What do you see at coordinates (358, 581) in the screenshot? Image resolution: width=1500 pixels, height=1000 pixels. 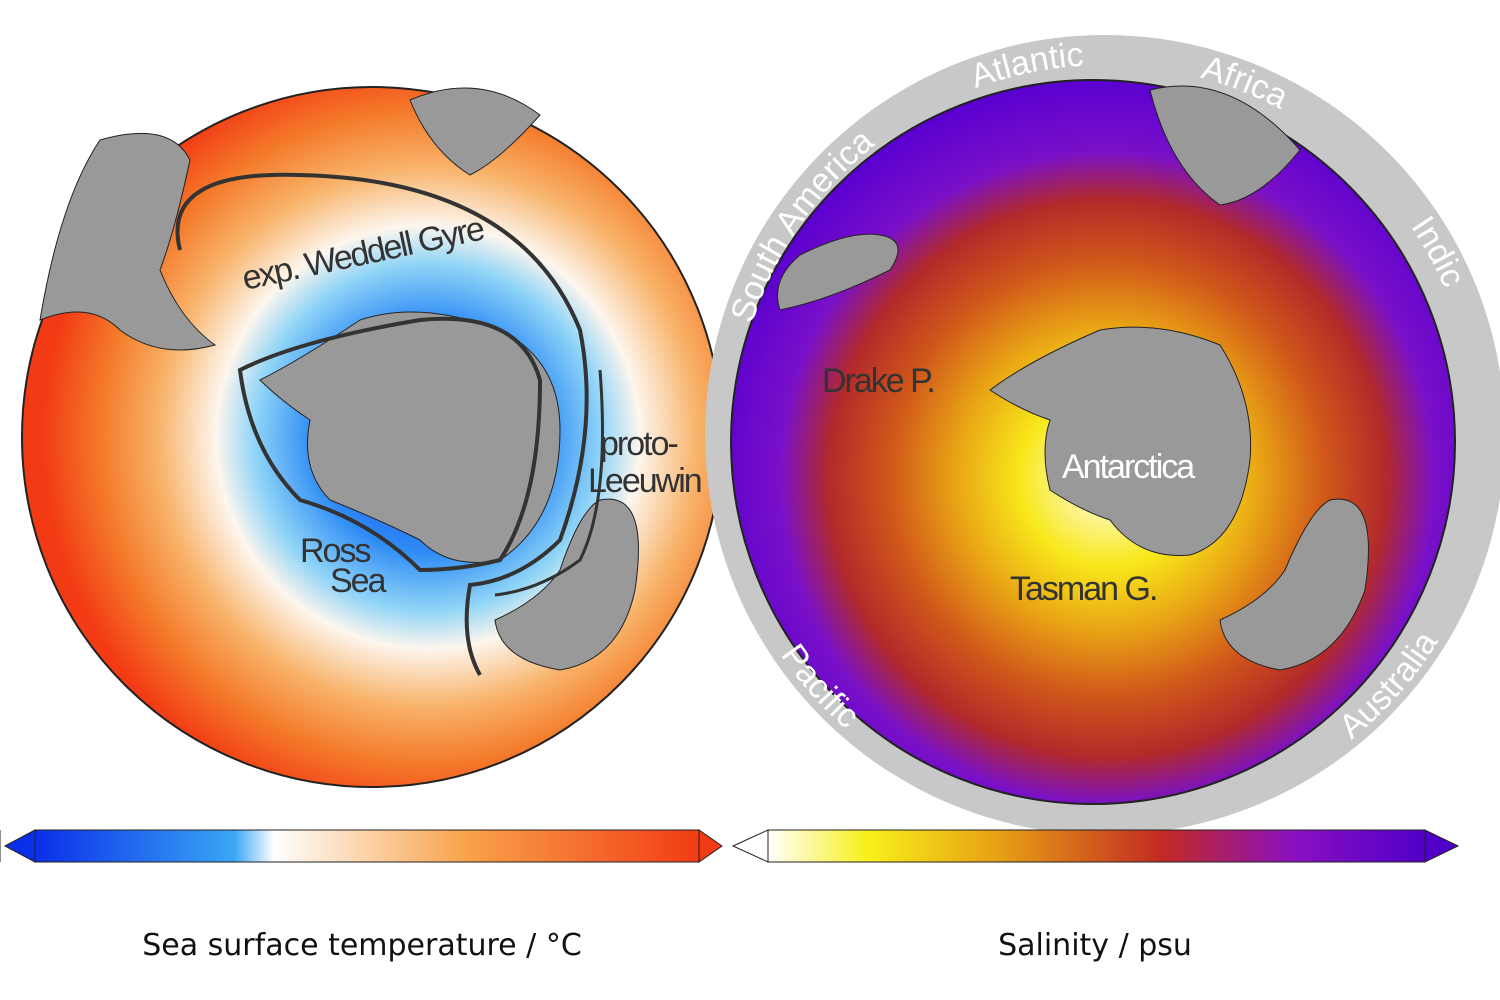 I see `map-label: Sea` at bounding box center [358, 581].